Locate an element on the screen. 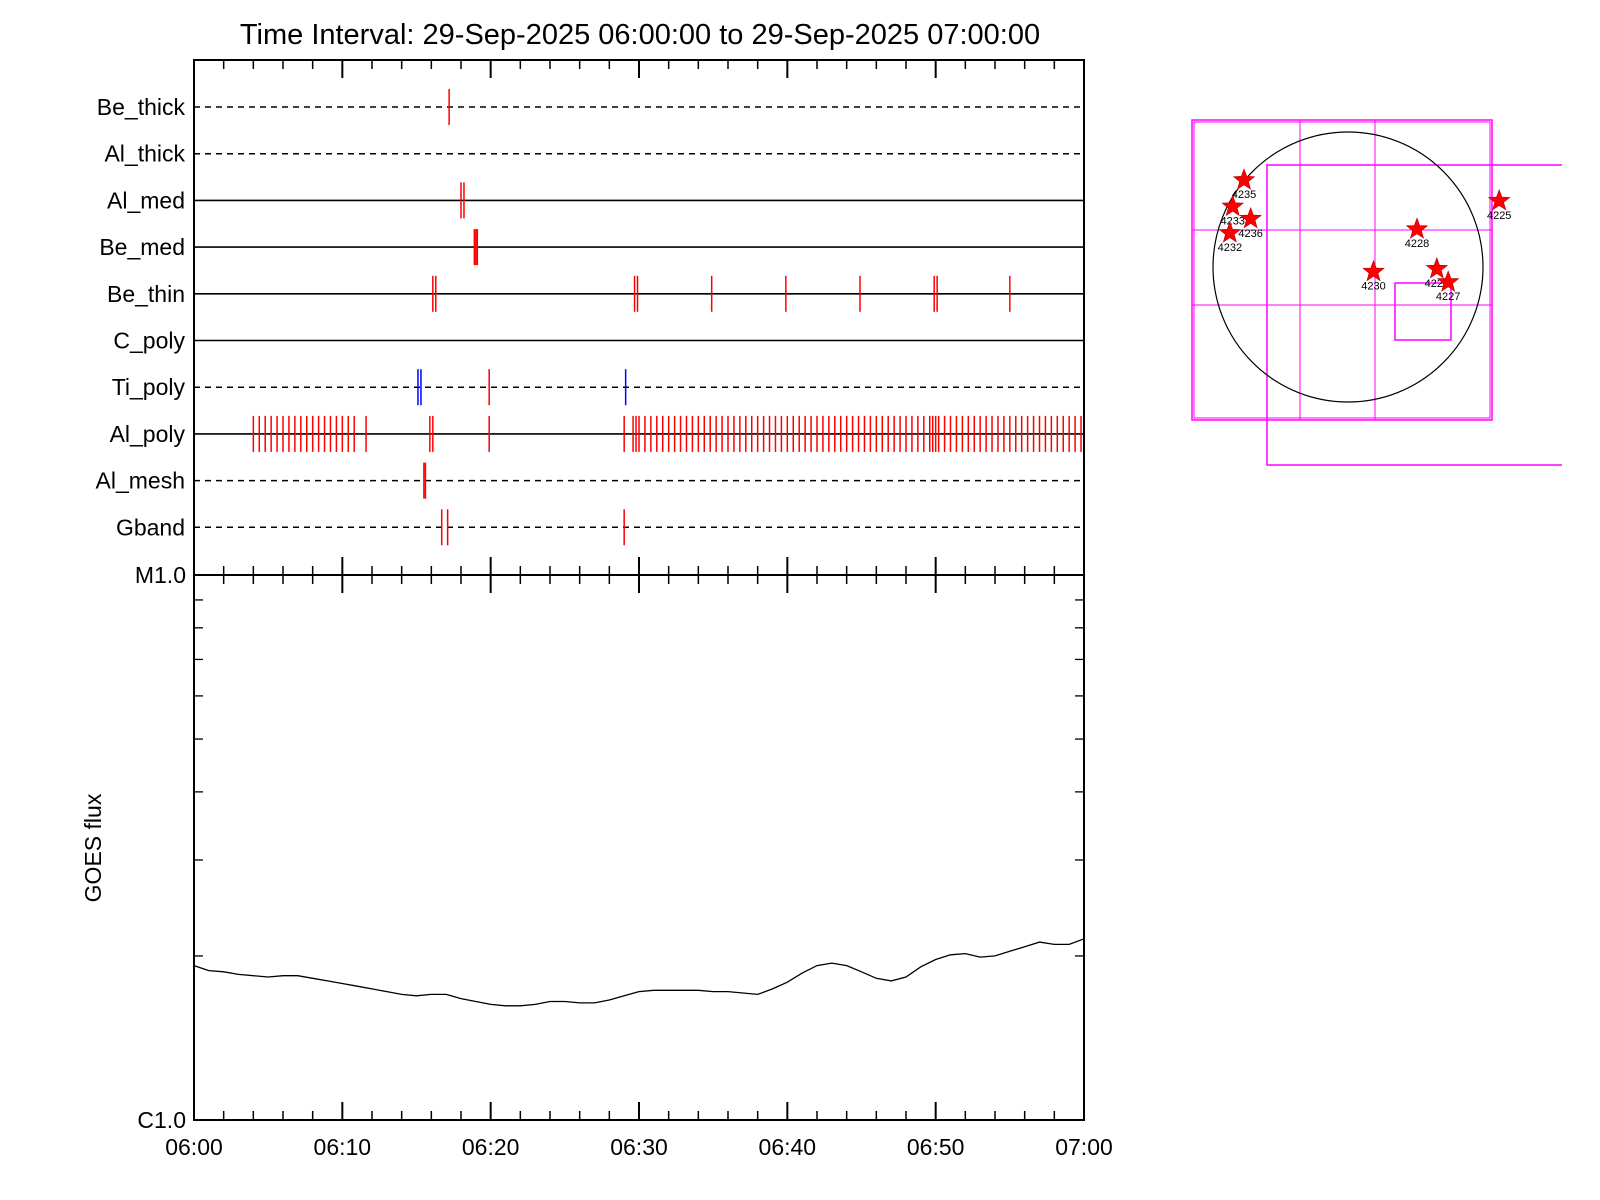 This screenshot has width=1600, height=1200. x-tick-label: 06:50 is located at coordinates (936, 1147).